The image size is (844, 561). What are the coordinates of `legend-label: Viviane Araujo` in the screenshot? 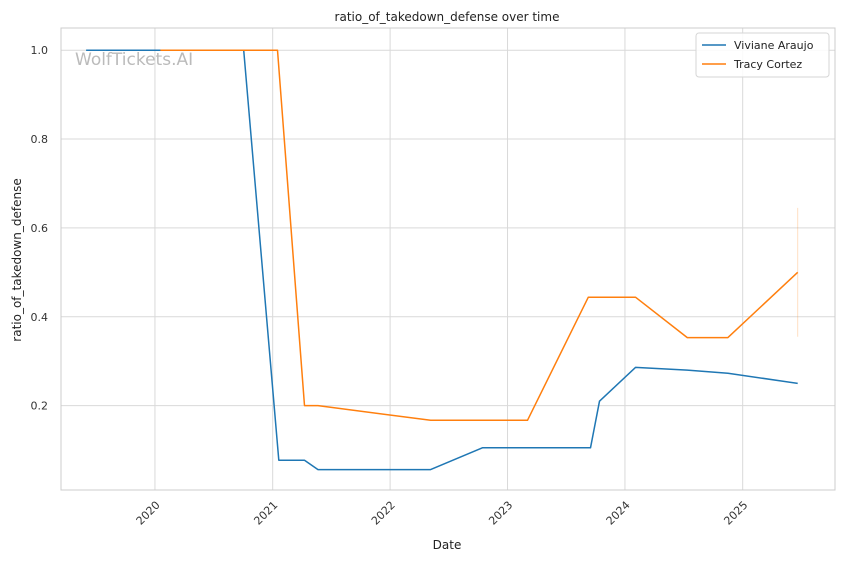 It's located at (774, 45).